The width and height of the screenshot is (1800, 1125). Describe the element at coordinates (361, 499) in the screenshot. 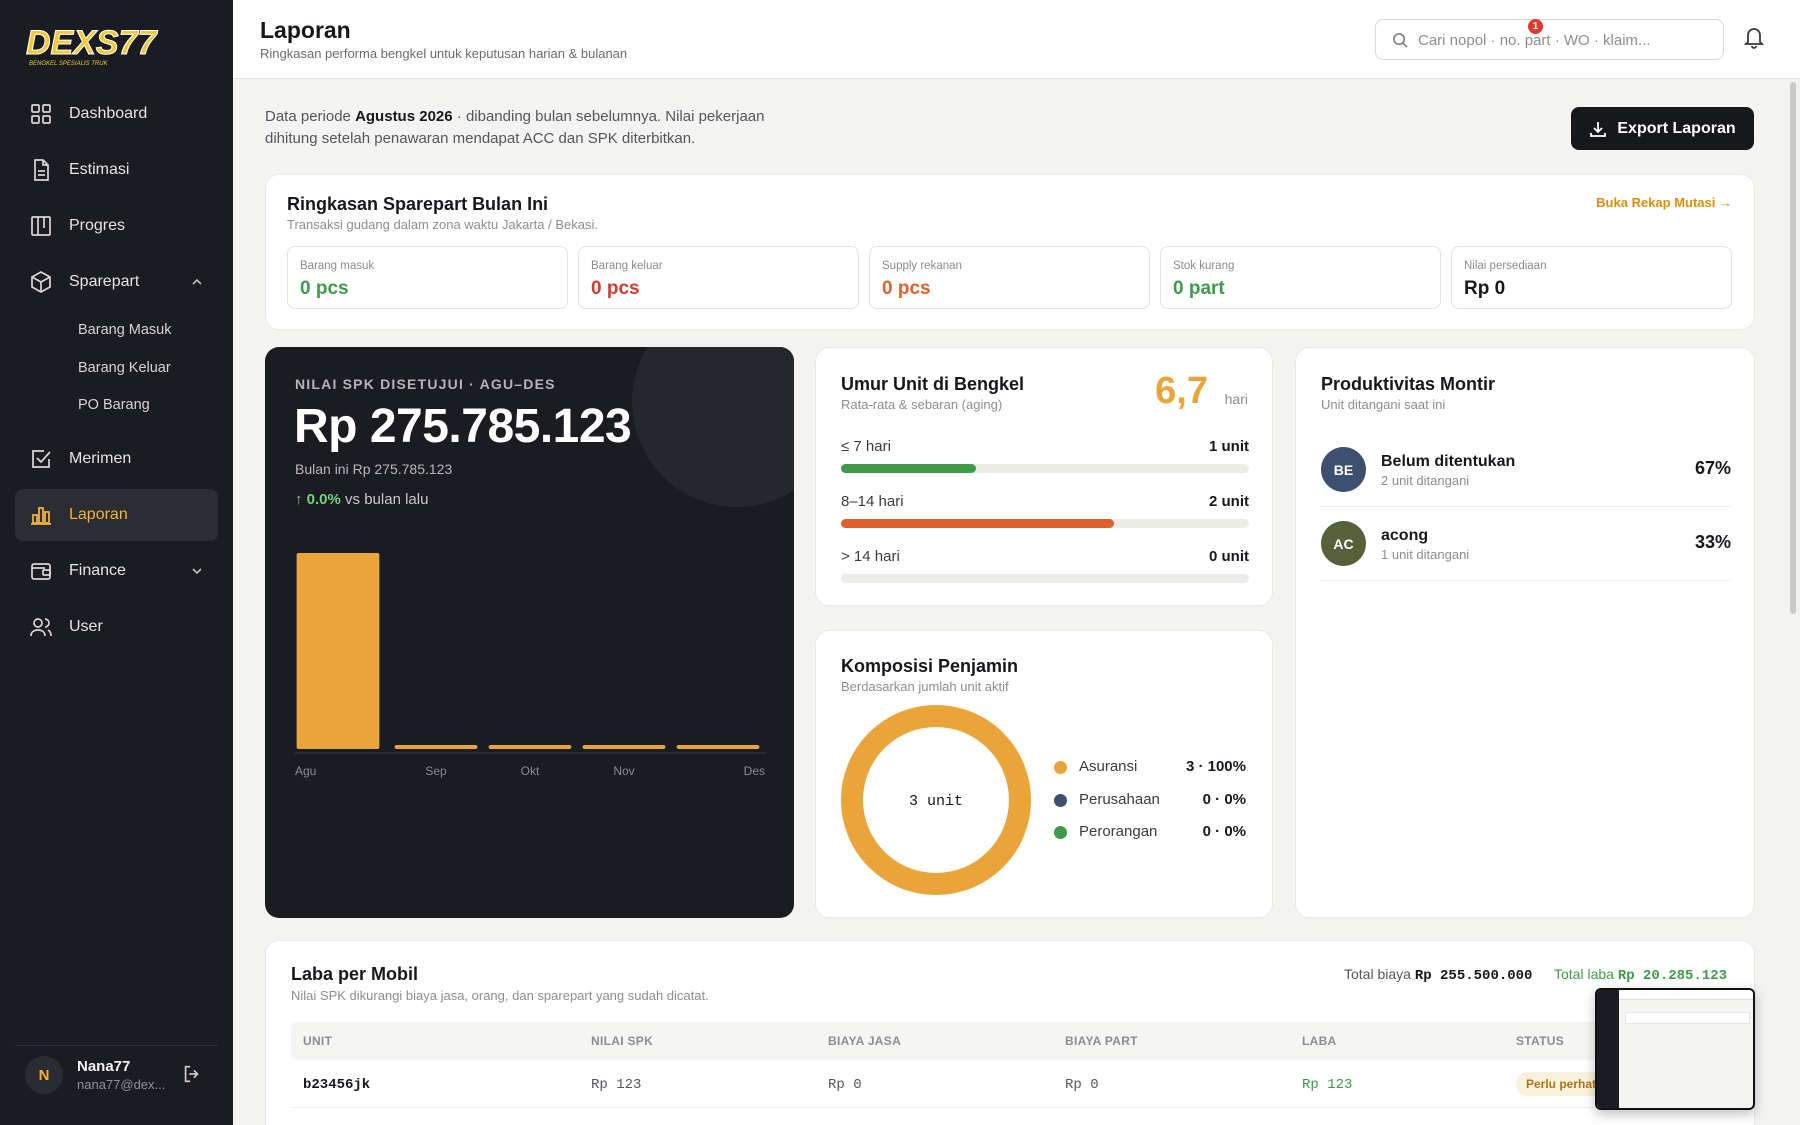

I see `spk-trend: ↑ 0.0% vs bulan lalu` at that location.